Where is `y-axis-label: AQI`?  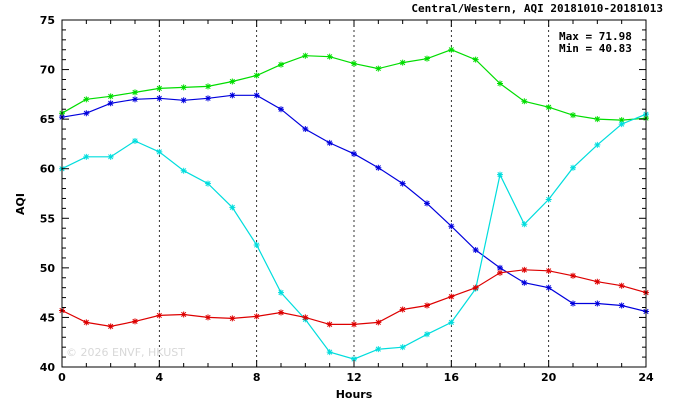
y-axis-label: AQI is located at coordinates (20, 204).